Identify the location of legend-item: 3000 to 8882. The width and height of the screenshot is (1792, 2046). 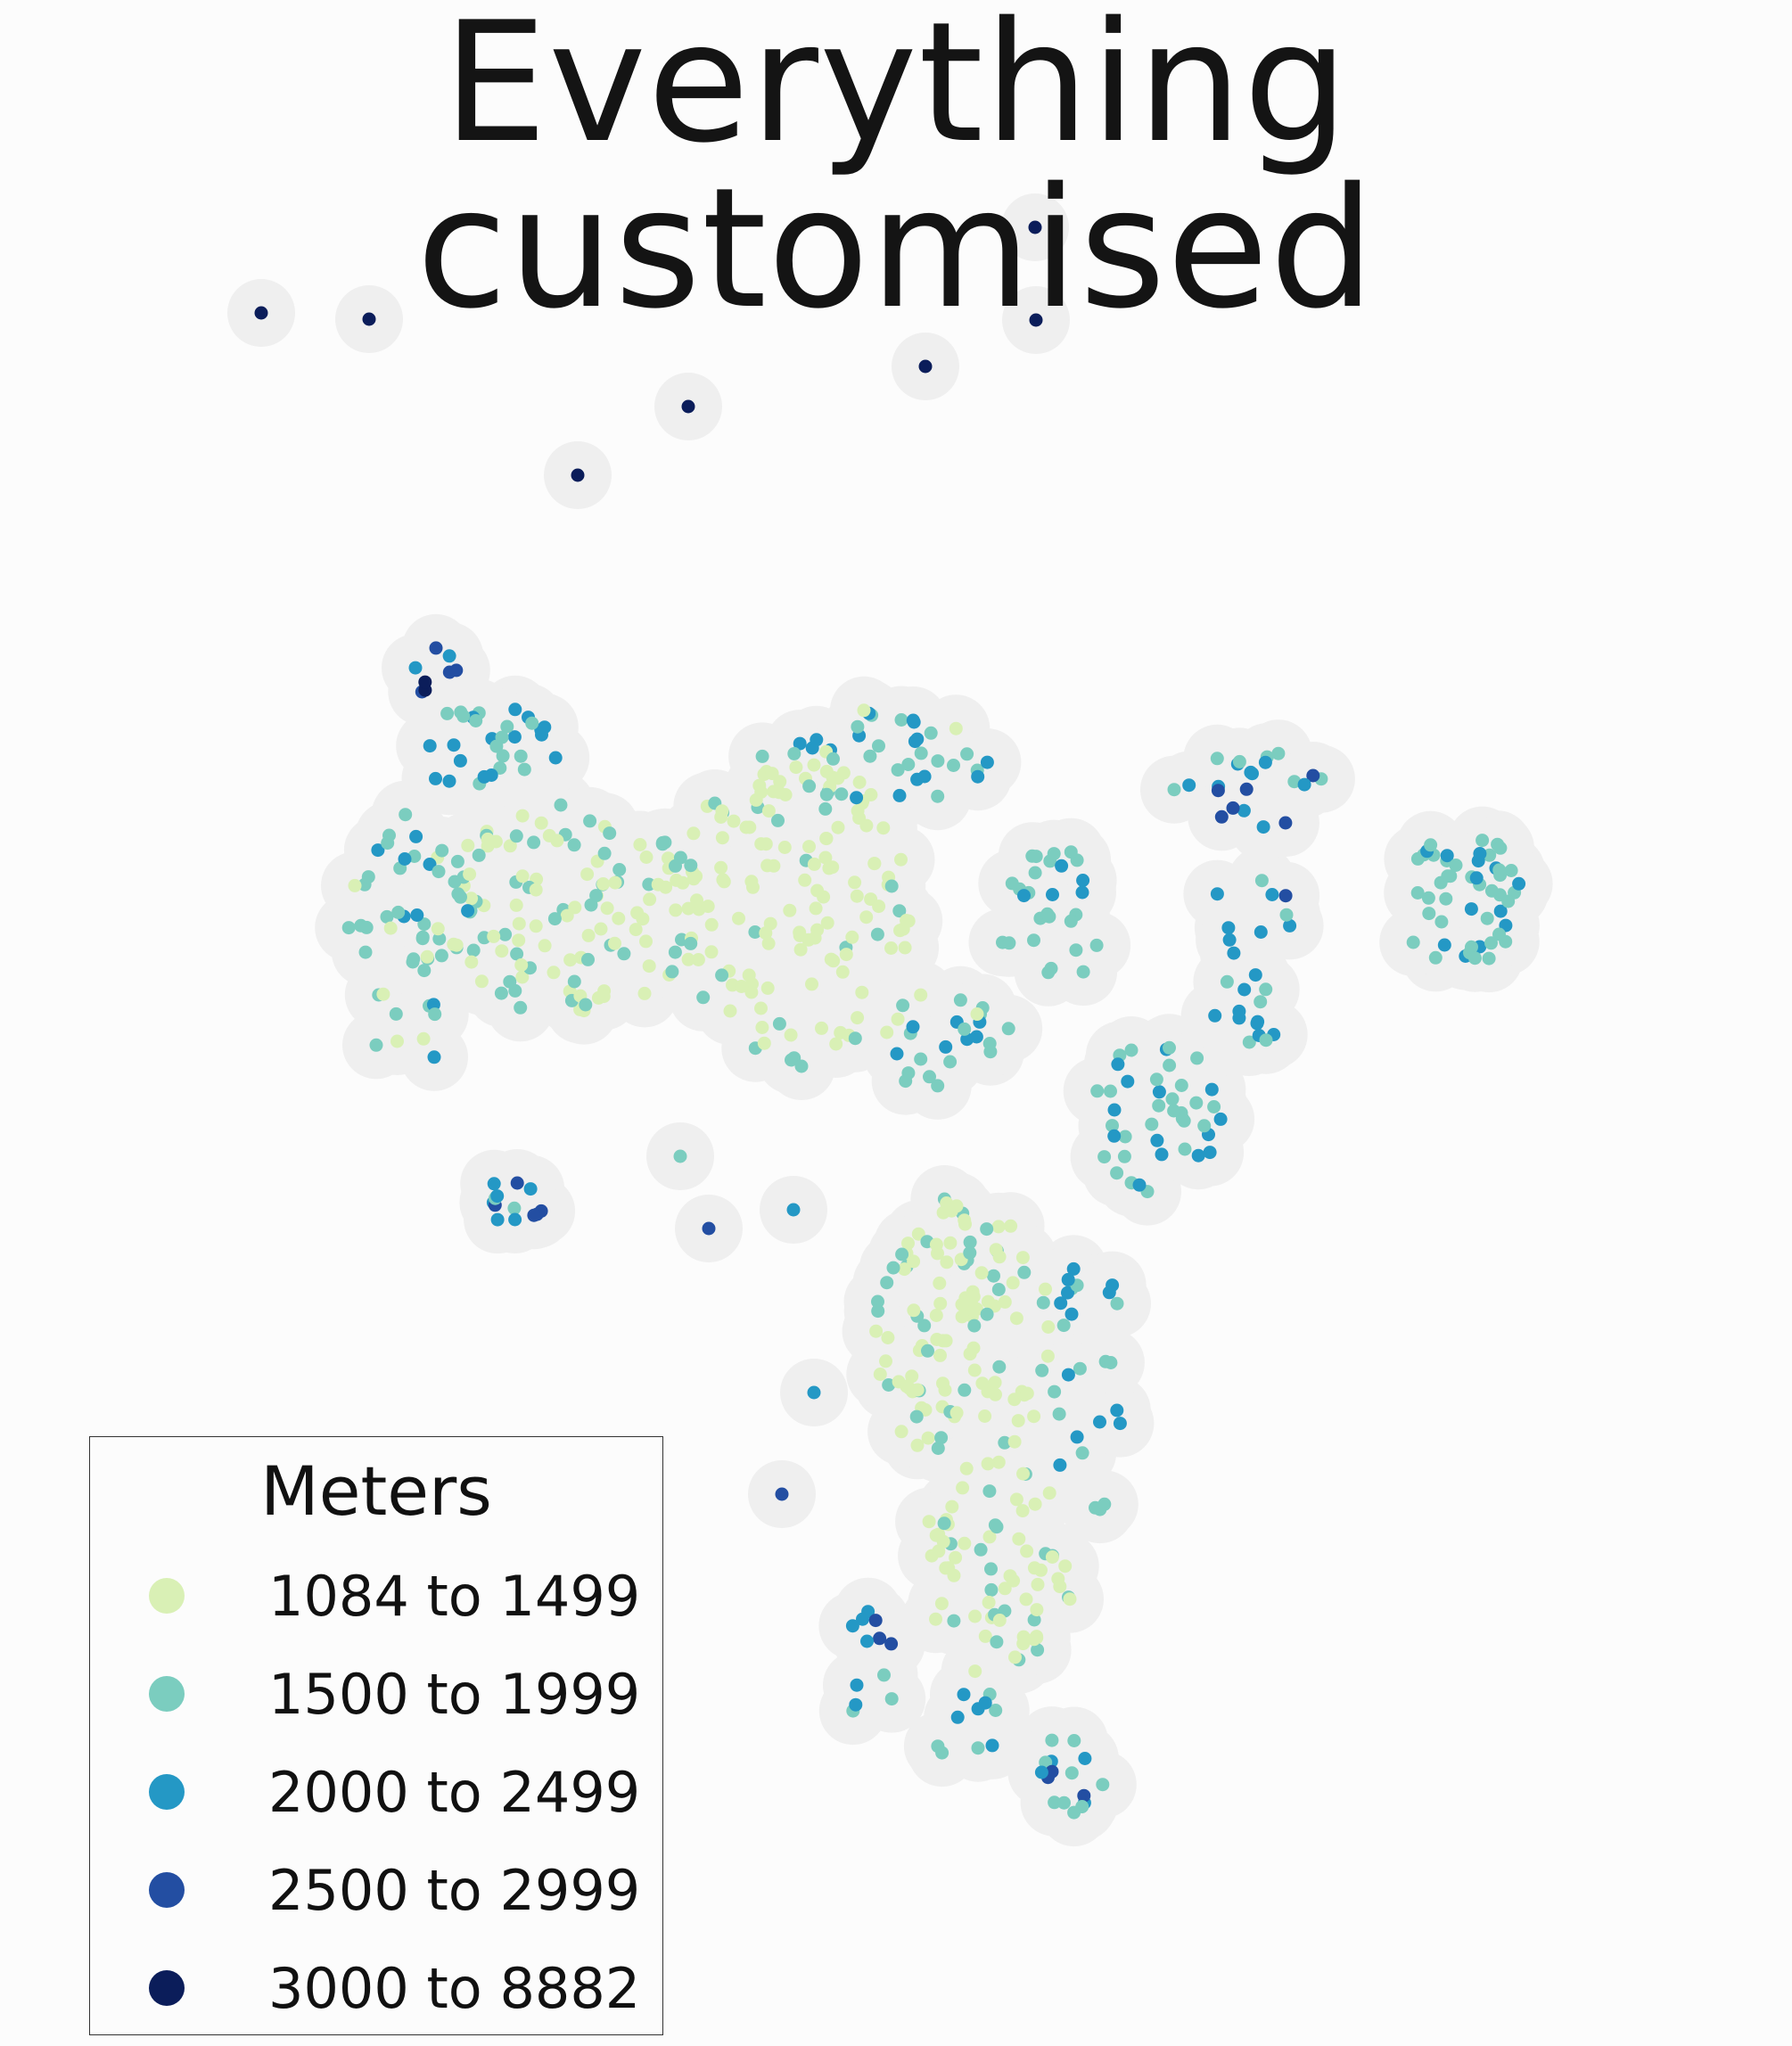
(376, 1988).